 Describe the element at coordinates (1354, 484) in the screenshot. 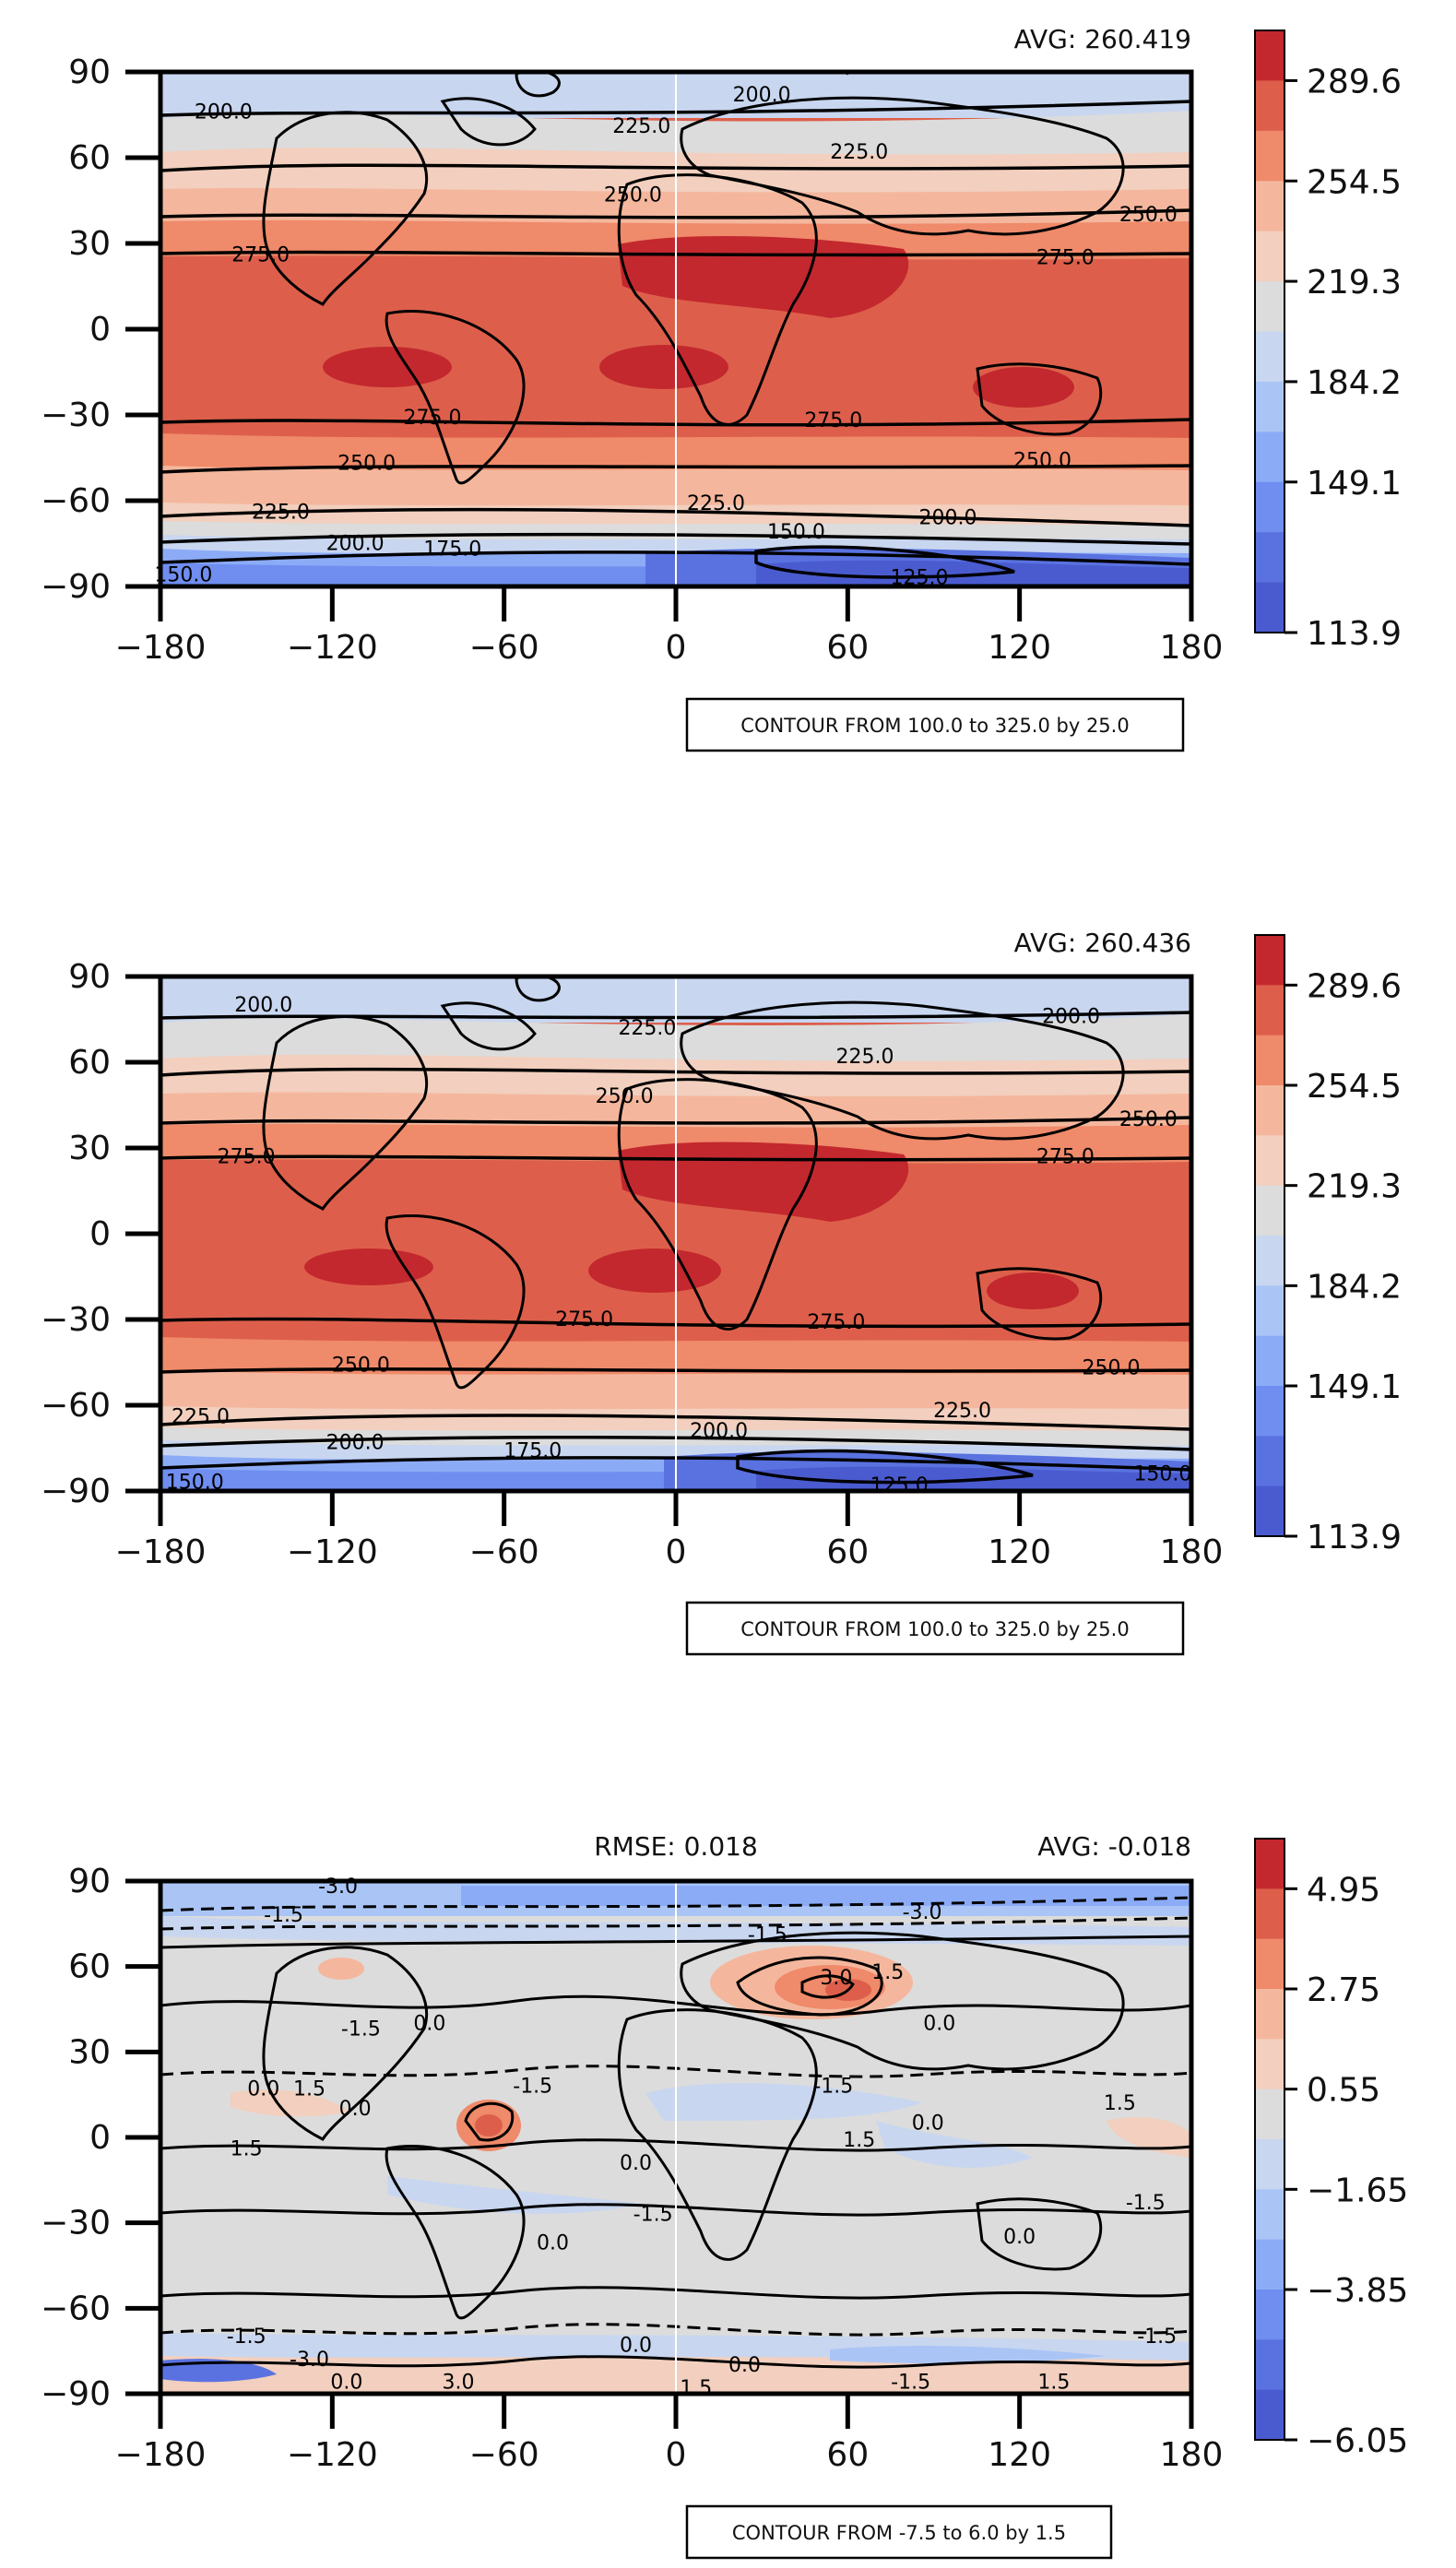

I see `colorbar-tick-label: 149.1` at that location.